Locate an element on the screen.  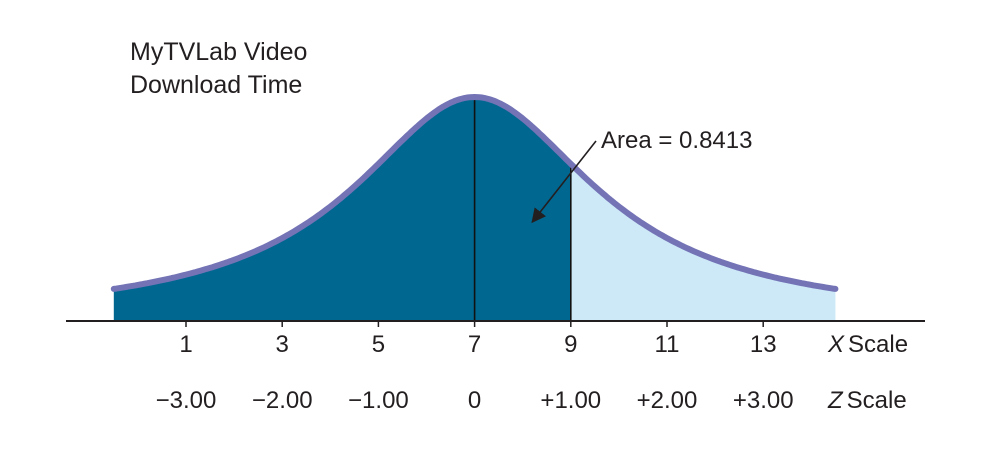
z-scale-label: Z Scale is located at coordinates (867, 400).